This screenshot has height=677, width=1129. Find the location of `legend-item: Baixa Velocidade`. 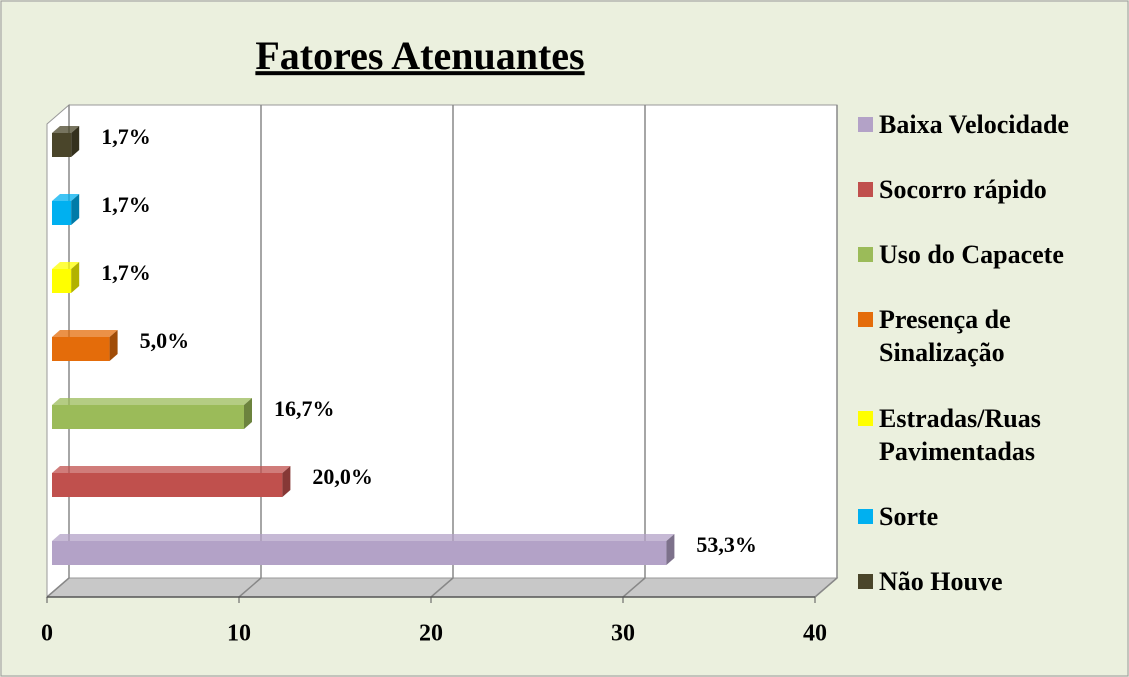

legend-item: Baixa Velocidade is located at coordinates (989, 124).